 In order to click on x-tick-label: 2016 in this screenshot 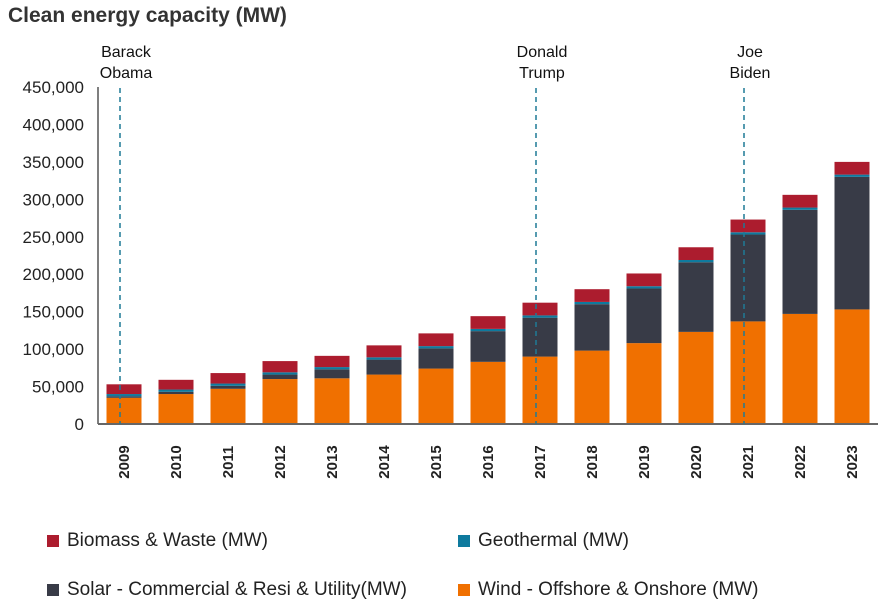, I will do `click(488, 461)`.